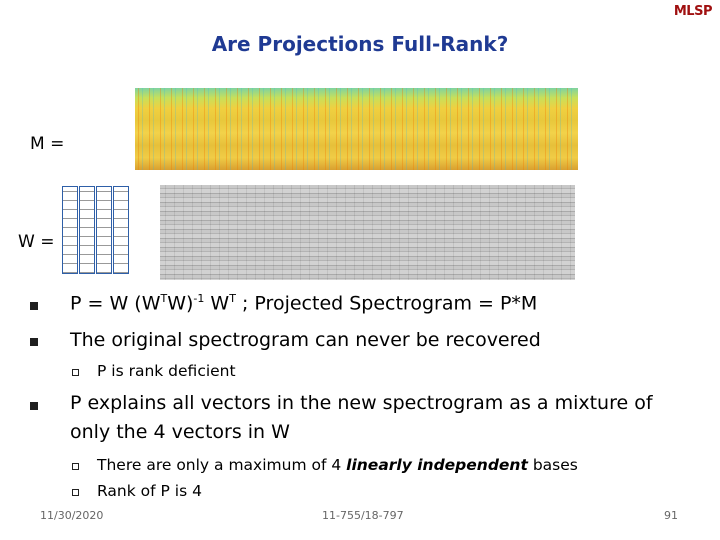  What do you see at coordinates (437, 465) in the screenshot?
I see `emphasis: linearly independent` at bounding box center [437, 465].